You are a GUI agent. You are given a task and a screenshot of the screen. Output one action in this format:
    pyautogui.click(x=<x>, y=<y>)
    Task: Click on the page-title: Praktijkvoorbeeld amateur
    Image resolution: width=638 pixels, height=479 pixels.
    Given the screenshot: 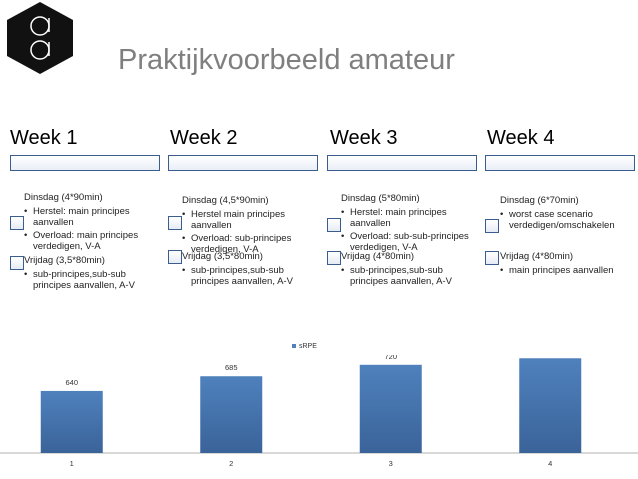 What is the action you would take?
    pyautogui.click(x=286, y=60)
    